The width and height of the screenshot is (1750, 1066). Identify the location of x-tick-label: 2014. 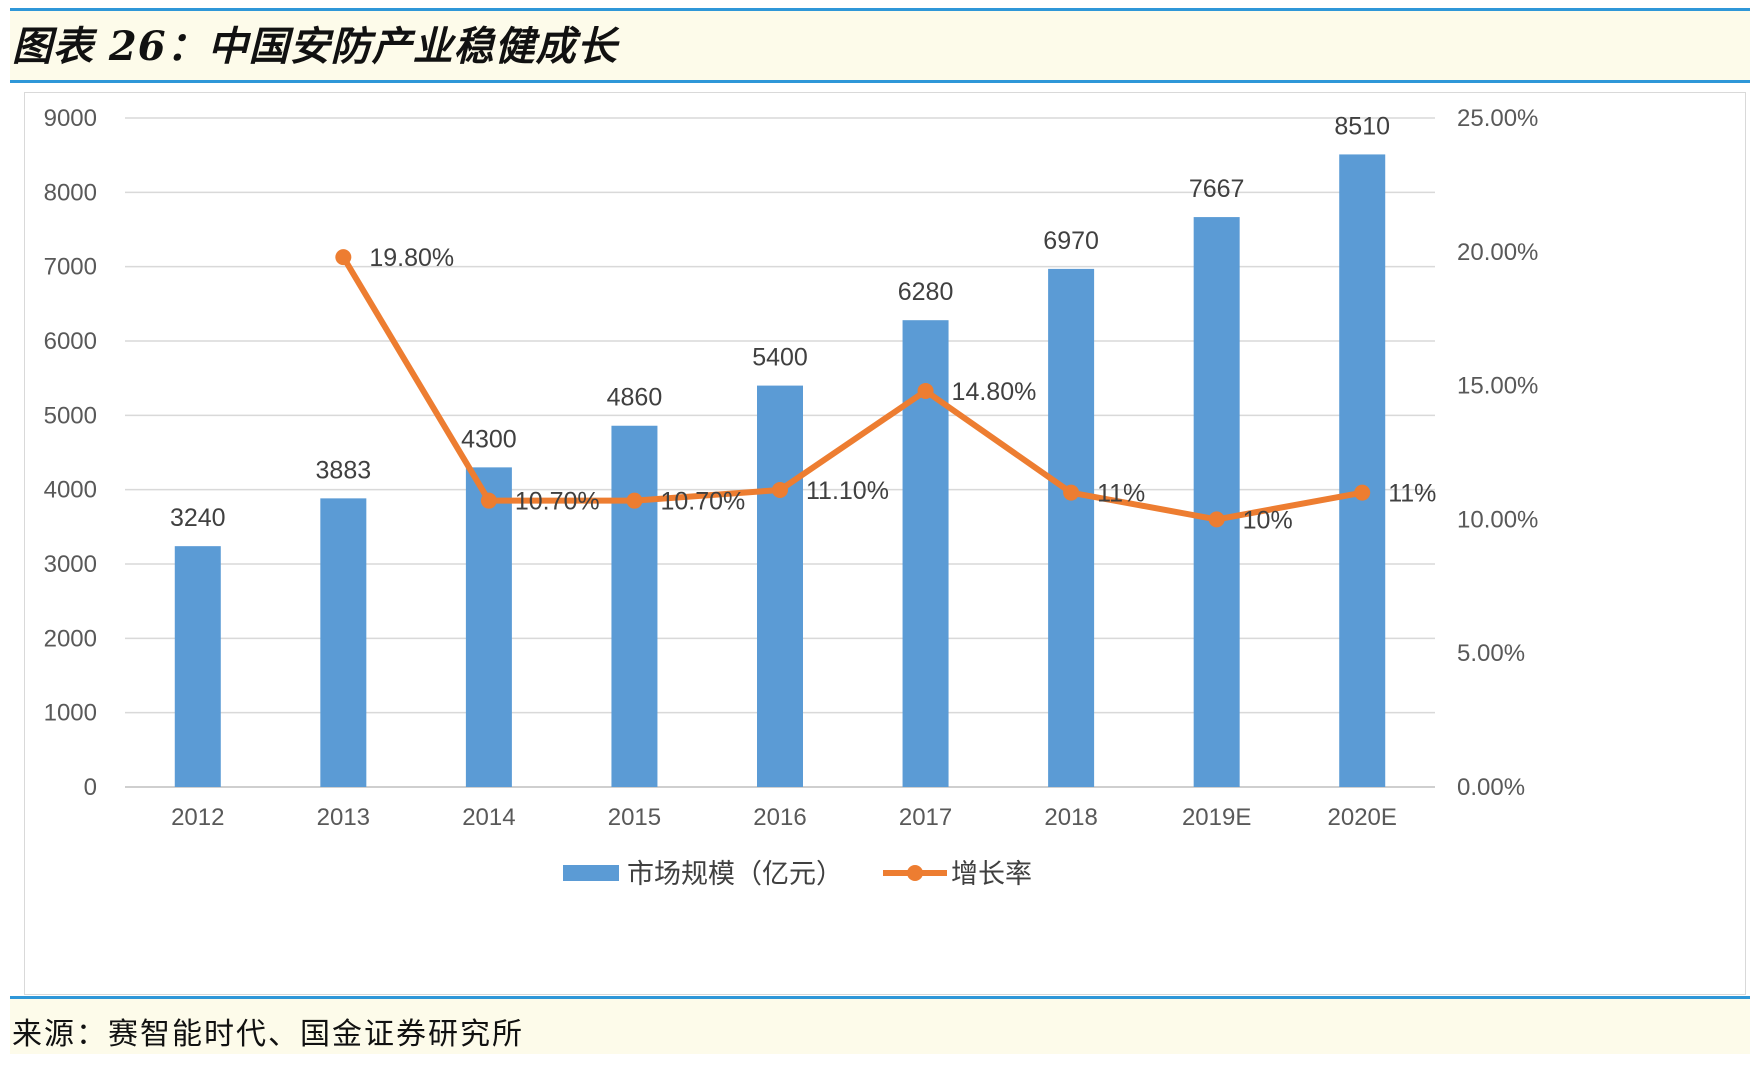
(488, 817).